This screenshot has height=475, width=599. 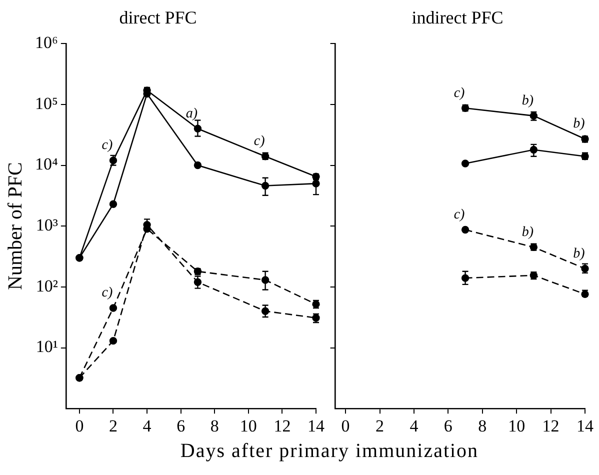 What do you see at coordinates (46, 103) in the screenshot?
I see `y-tick-label: 10⁵` at bounding box center [46, 103].